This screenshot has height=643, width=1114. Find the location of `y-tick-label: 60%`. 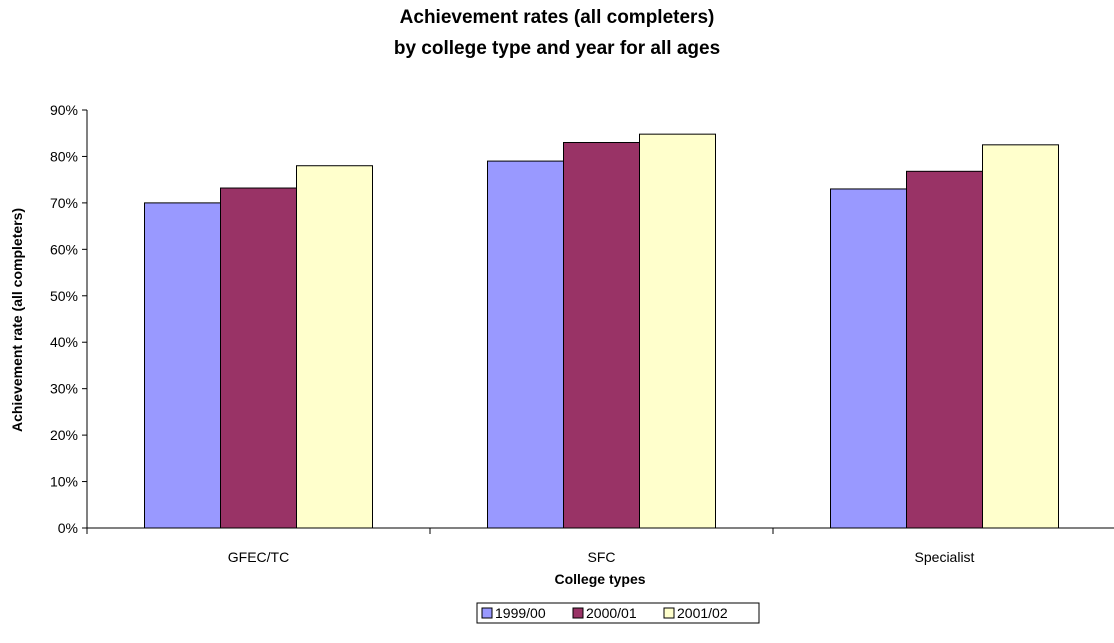

y-tick-label: 60% is located at coordinates (64, 249).